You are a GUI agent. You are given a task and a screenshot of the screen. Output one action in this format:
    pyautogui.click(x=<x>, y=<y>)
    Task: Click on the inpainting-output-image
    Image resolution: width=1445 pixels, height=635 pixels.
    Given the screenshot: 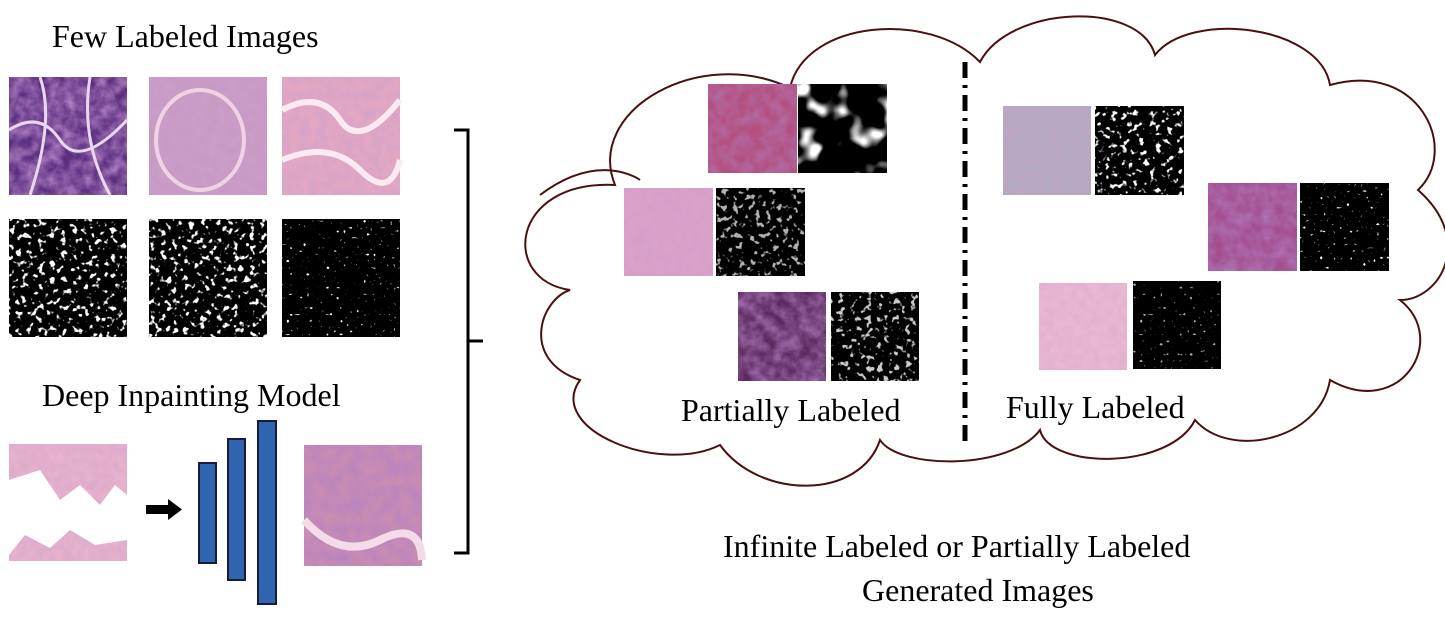 What is the action you would take?
    pyautogui.click(x=363, y=505)
    